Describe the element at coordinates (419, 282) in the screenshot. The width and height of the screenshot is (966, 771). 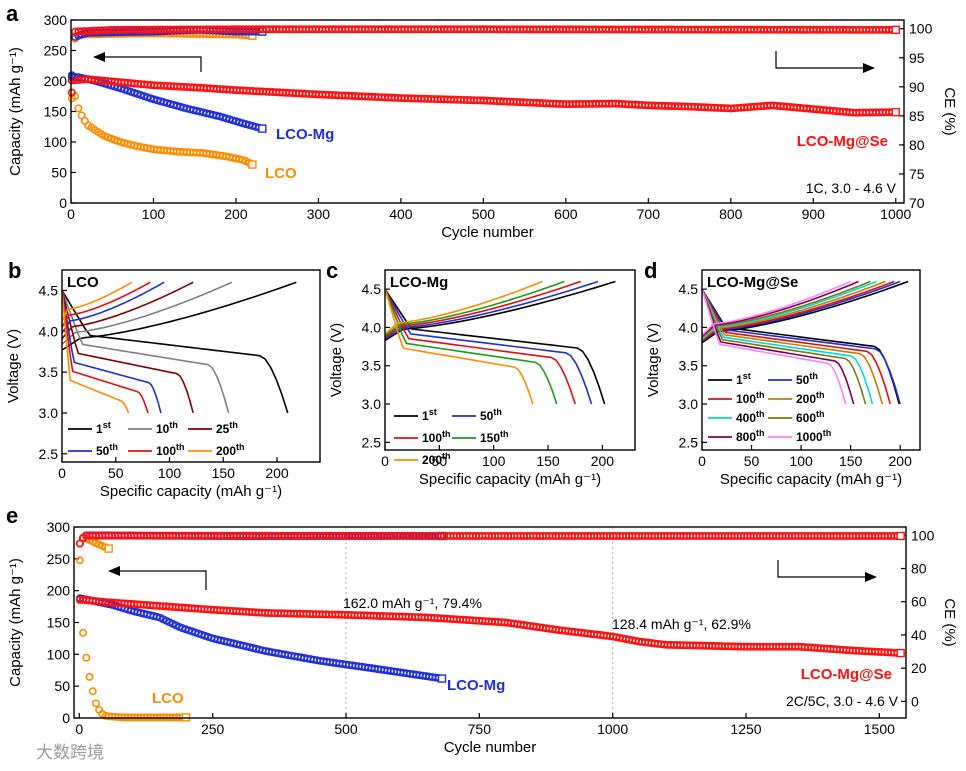
I see `panel-title: LCO-Mg` at that location.